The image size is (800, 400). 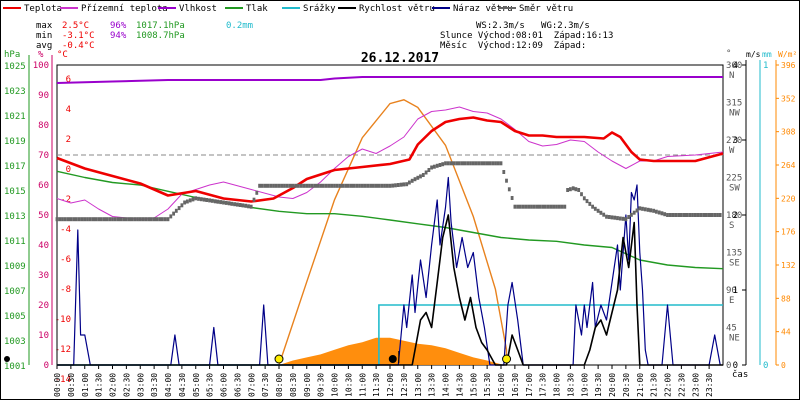 I want to click on moon-info: Měsíc Východ:12:09 Západ:, so click(x=513, y=46).